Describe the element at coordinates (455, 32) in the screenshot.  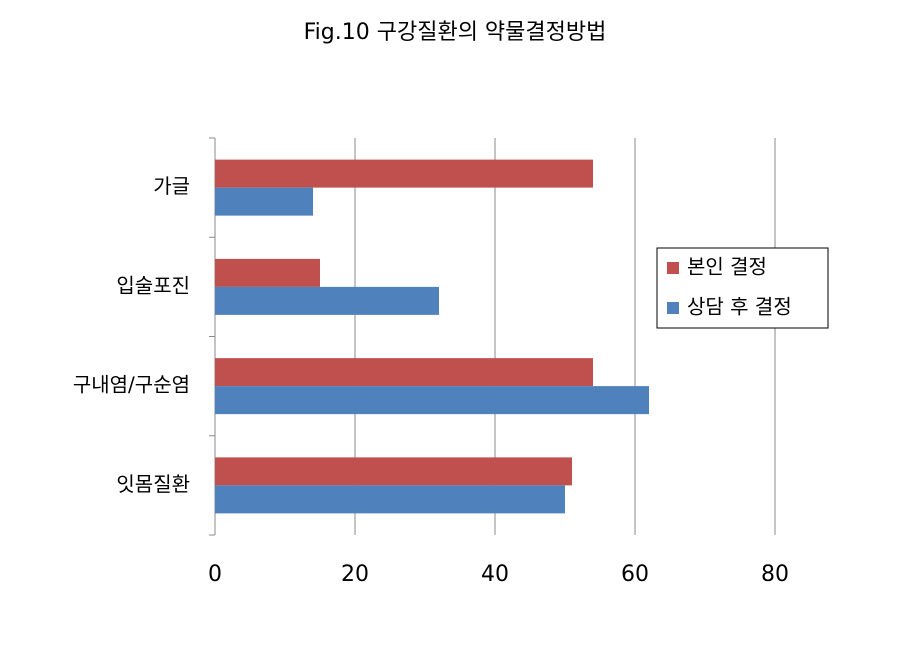
I see `chart-title: Fig.10 구강질환의 약물결정방법` at that location.